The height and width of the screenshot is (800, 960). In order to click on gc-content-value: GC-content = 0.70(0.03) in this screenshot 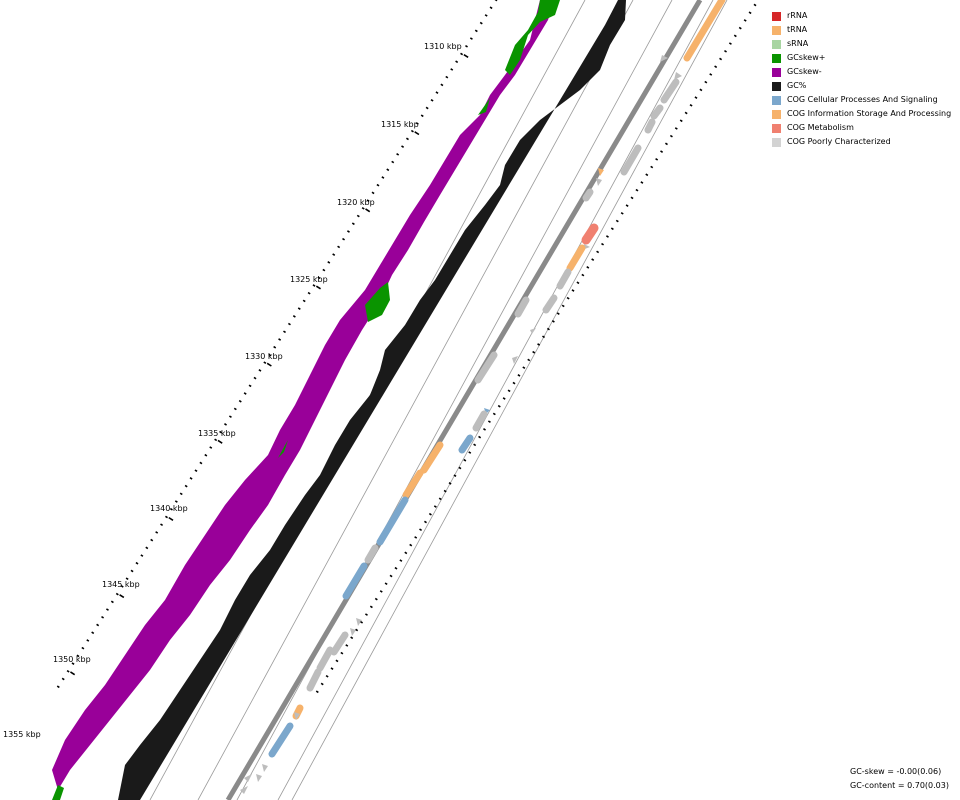, I will do `click(899, 785)`.